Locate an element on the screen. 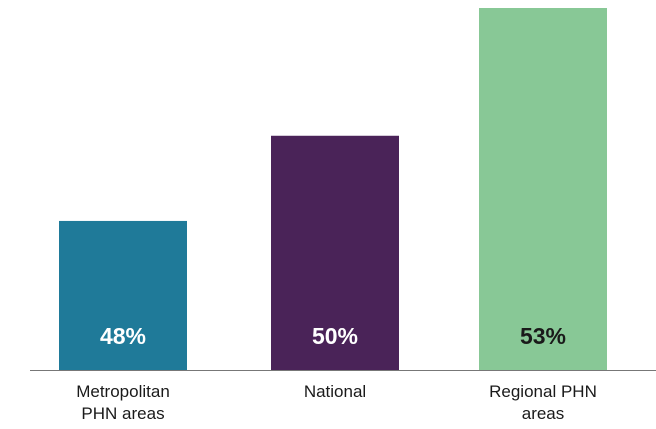 The image size is (656, 429). x-tick-label: National is located at coordinates (335, 391).